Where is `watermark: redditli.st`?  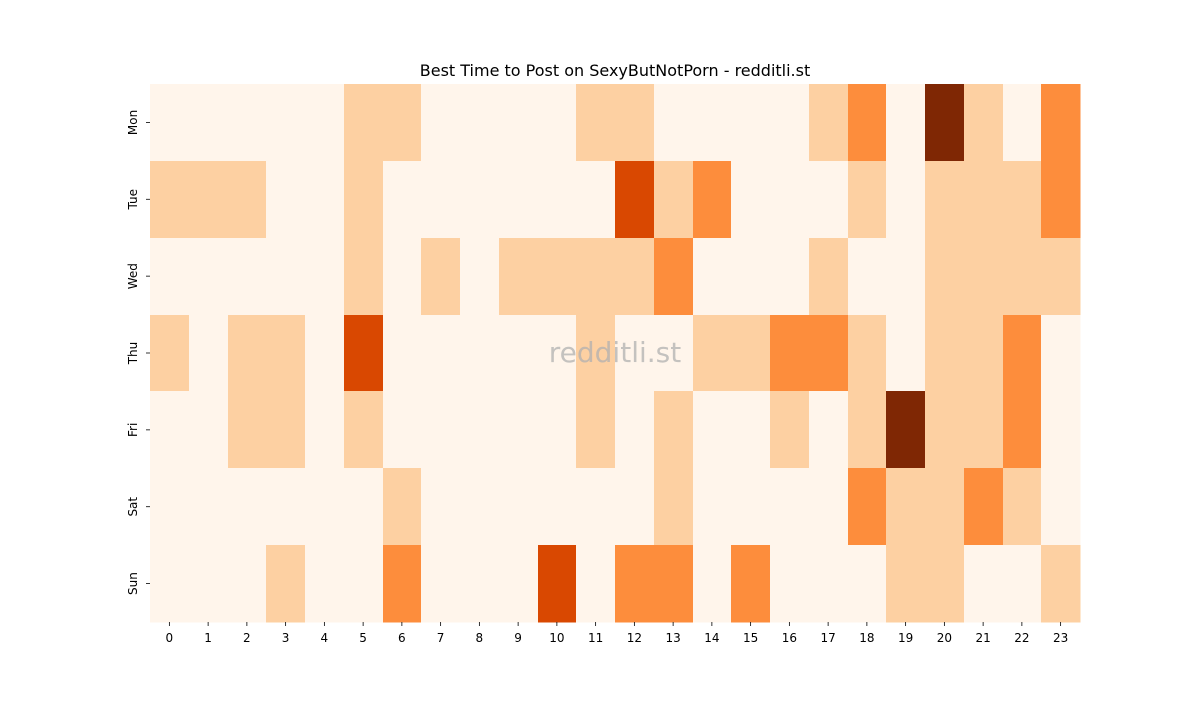 watermark: redditli.st is located at coordinates (615, 352).